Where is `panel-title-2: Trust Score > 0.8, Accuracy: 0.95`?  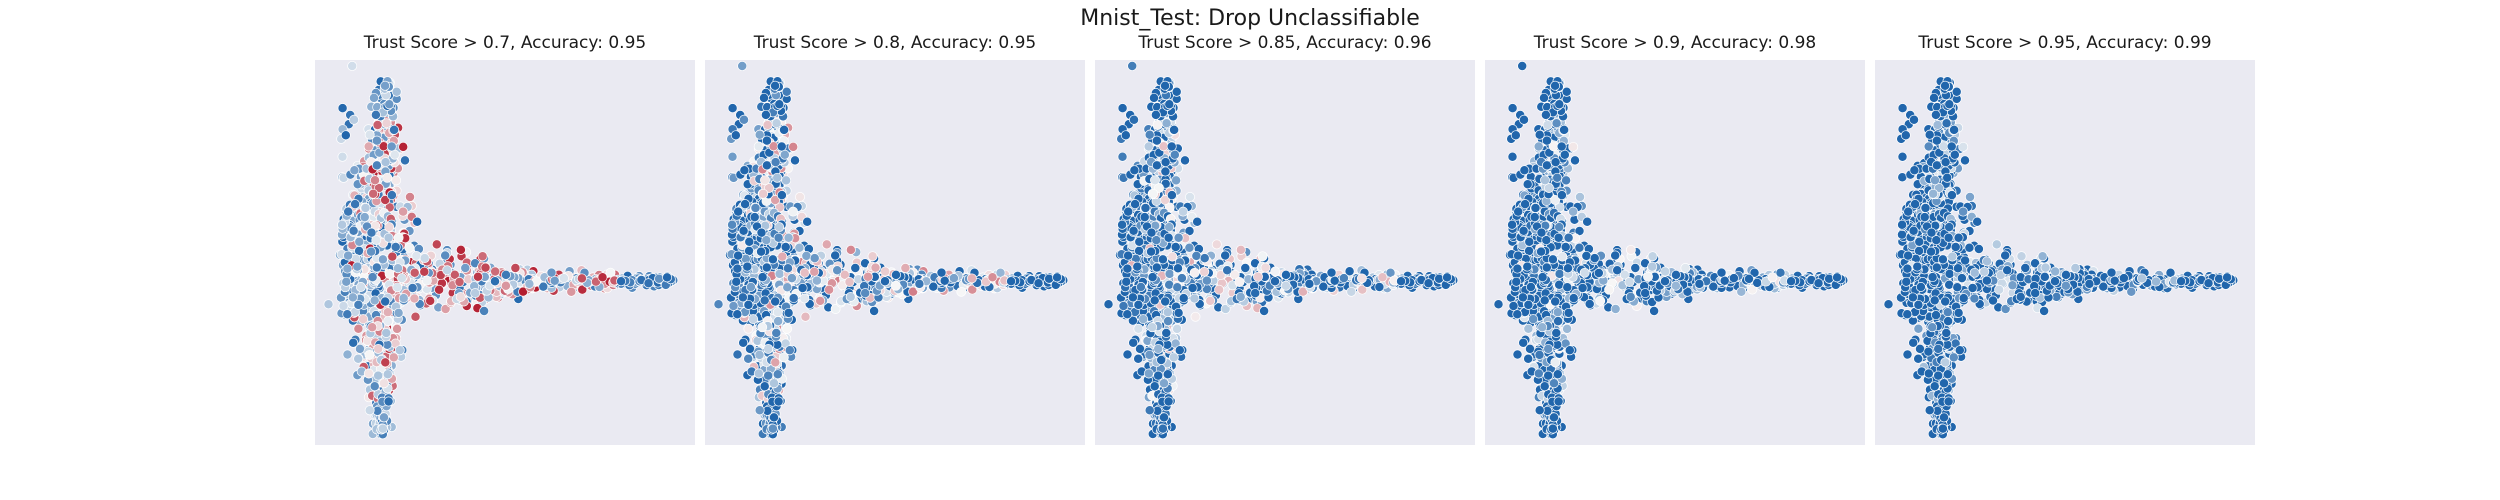 panel-title-2: Trust Score > 0.8, Accuracy: 0.95 is located at coordinates (895, 43).